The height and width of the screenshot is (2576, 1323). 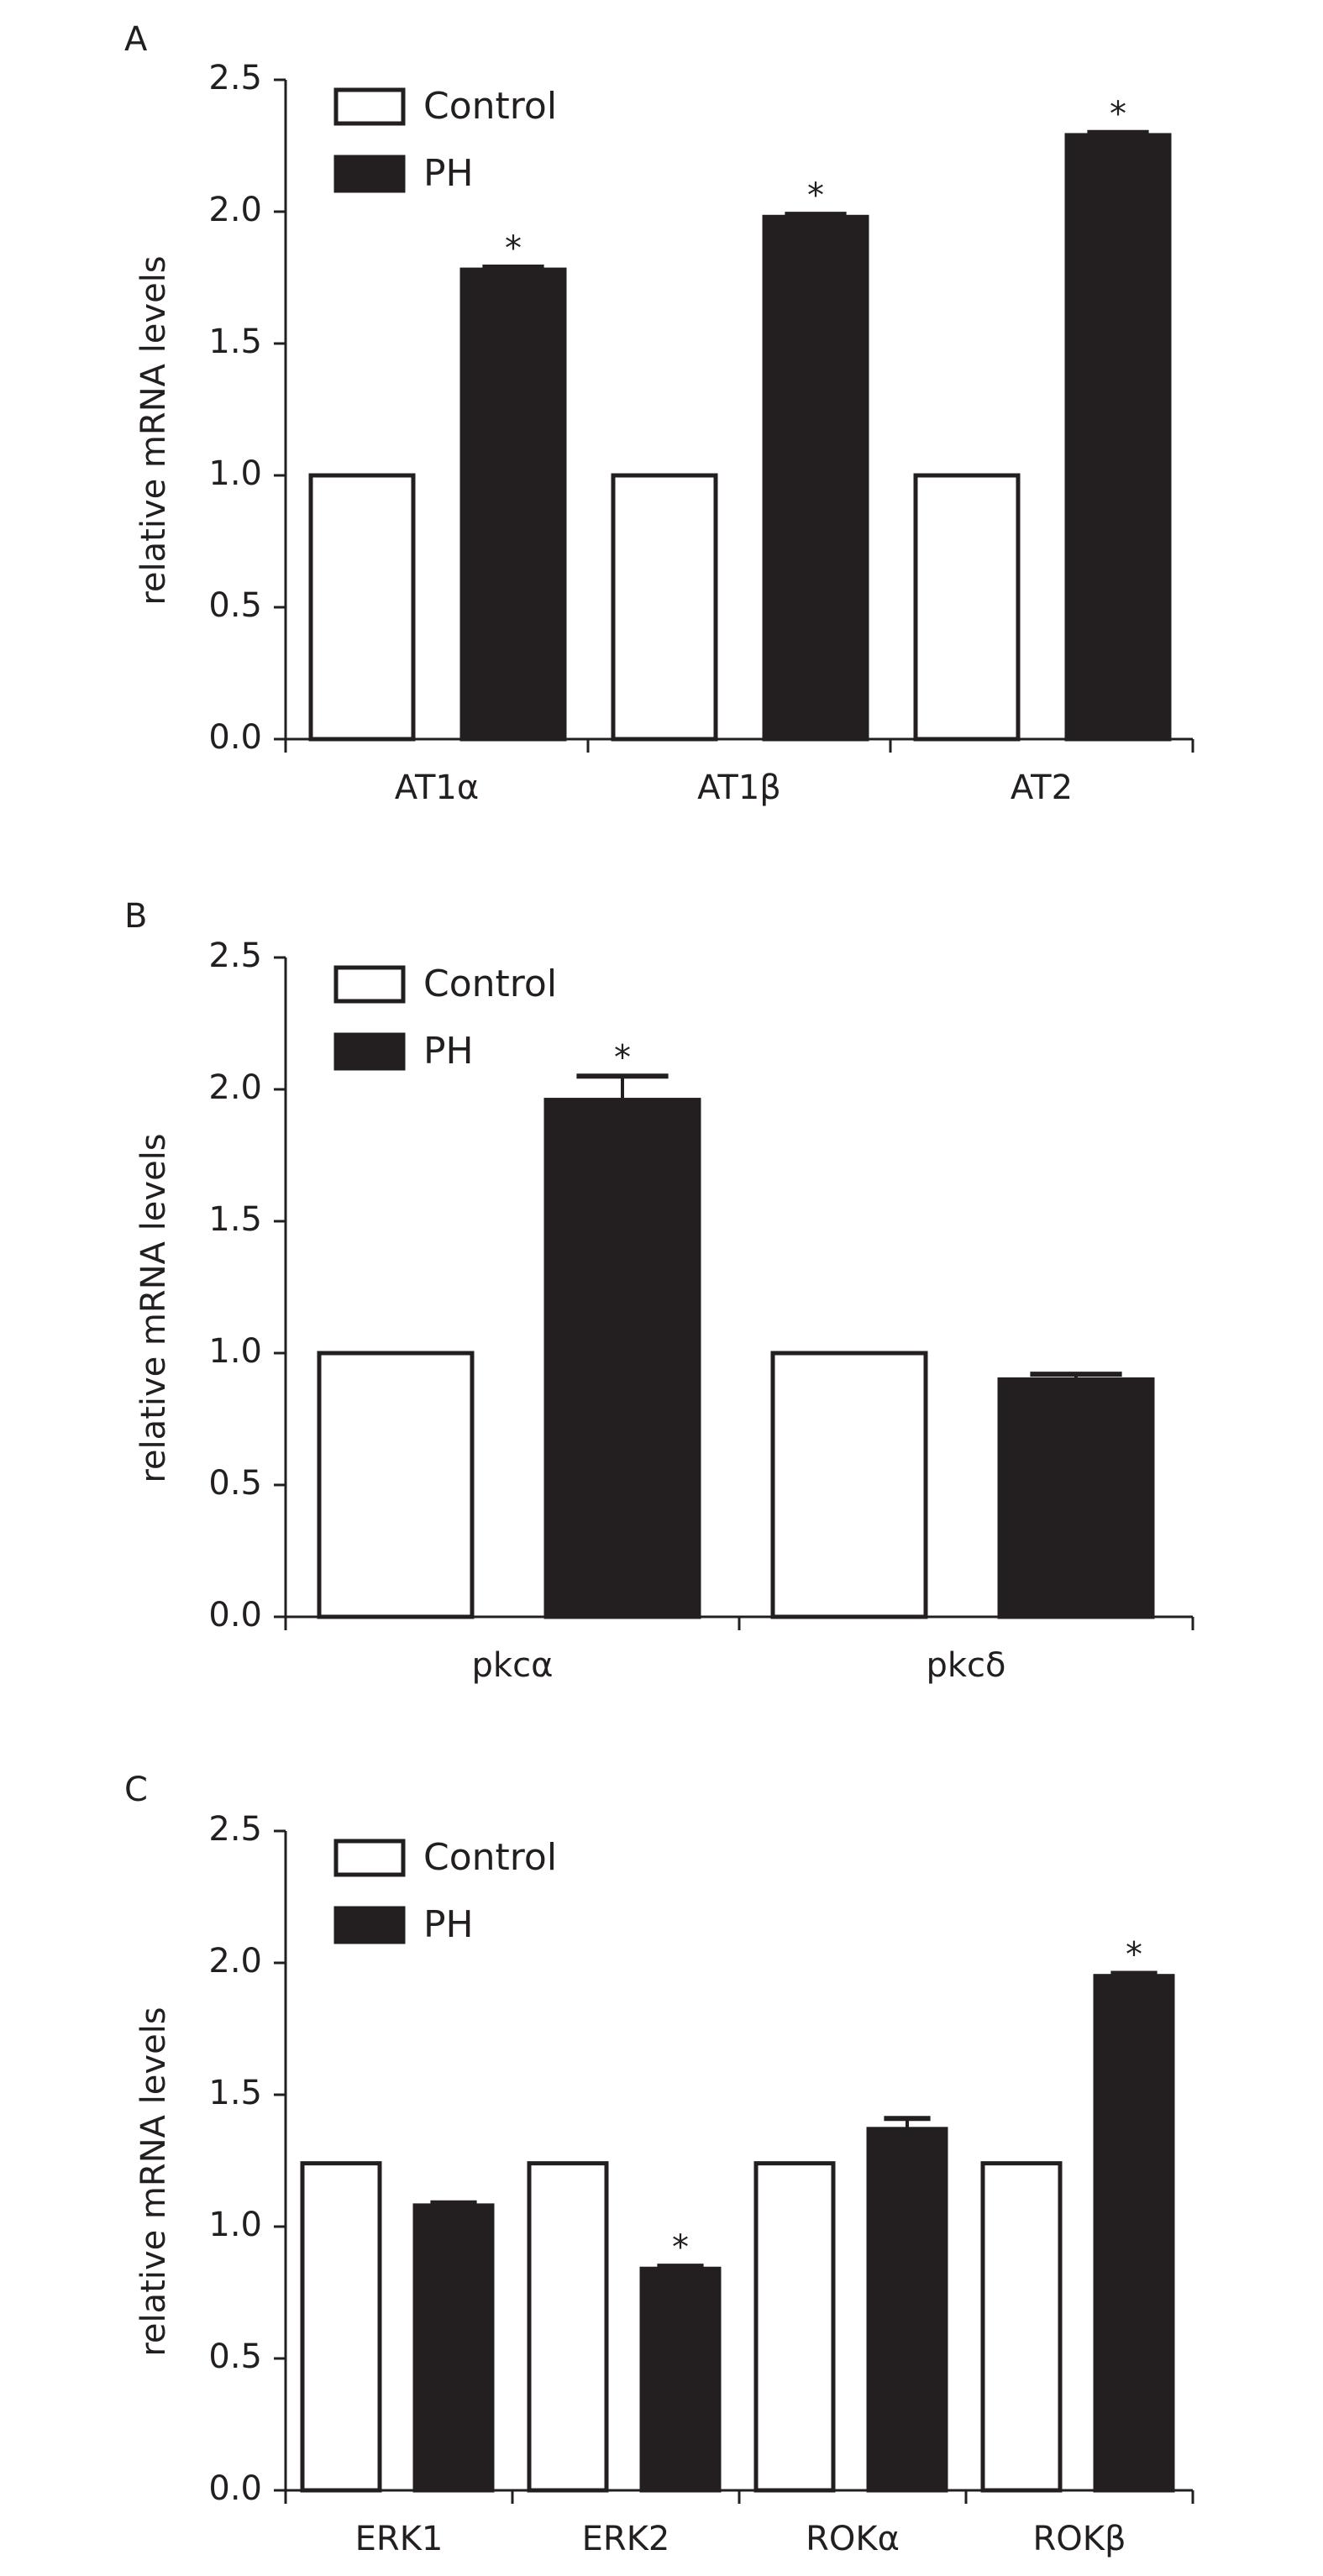 What do you see at coordinates (135, 916) in the screenshot?
I see `panel-label: B` at bounding box center [135, 916].